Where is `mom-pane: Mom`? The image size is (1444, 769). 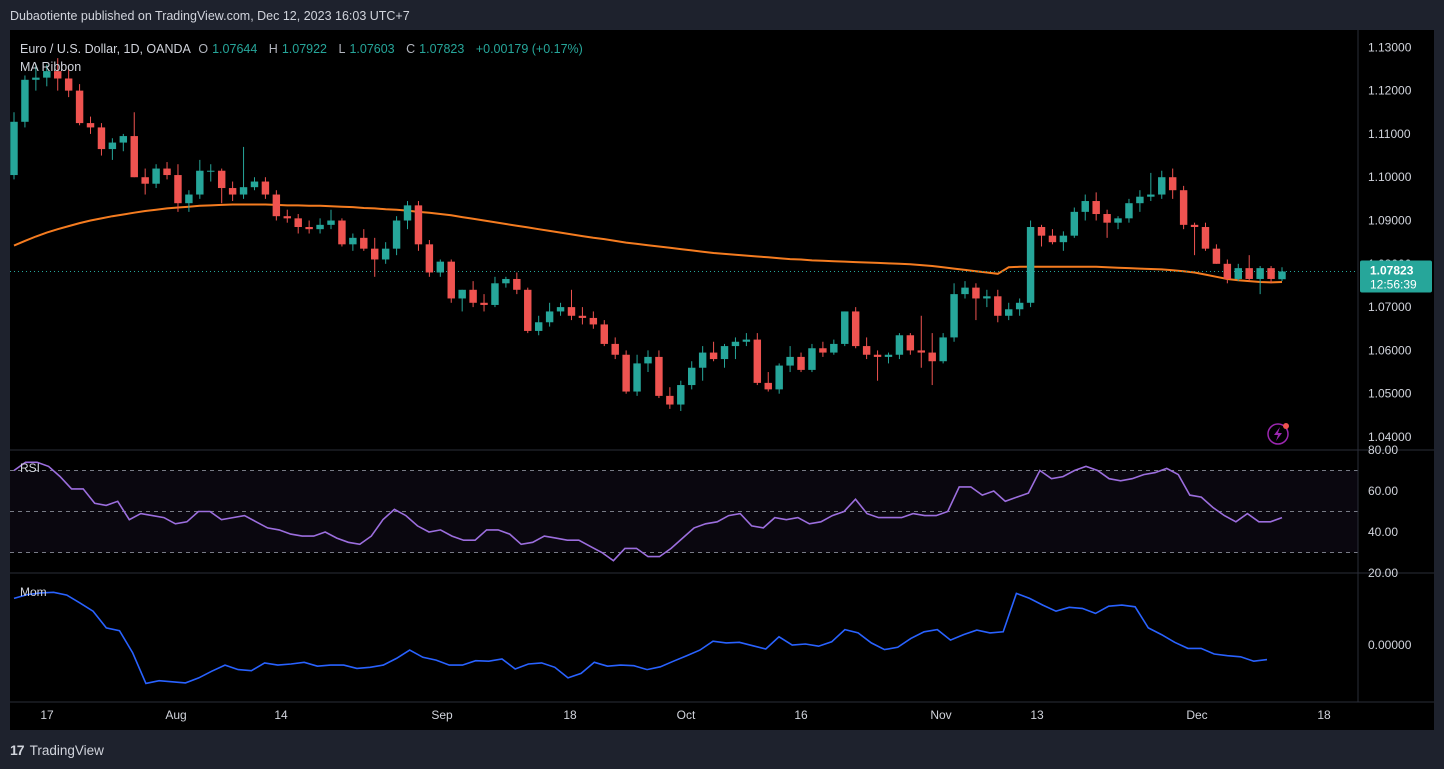
mom-pane: Mom is located at coordinates (640, 635).